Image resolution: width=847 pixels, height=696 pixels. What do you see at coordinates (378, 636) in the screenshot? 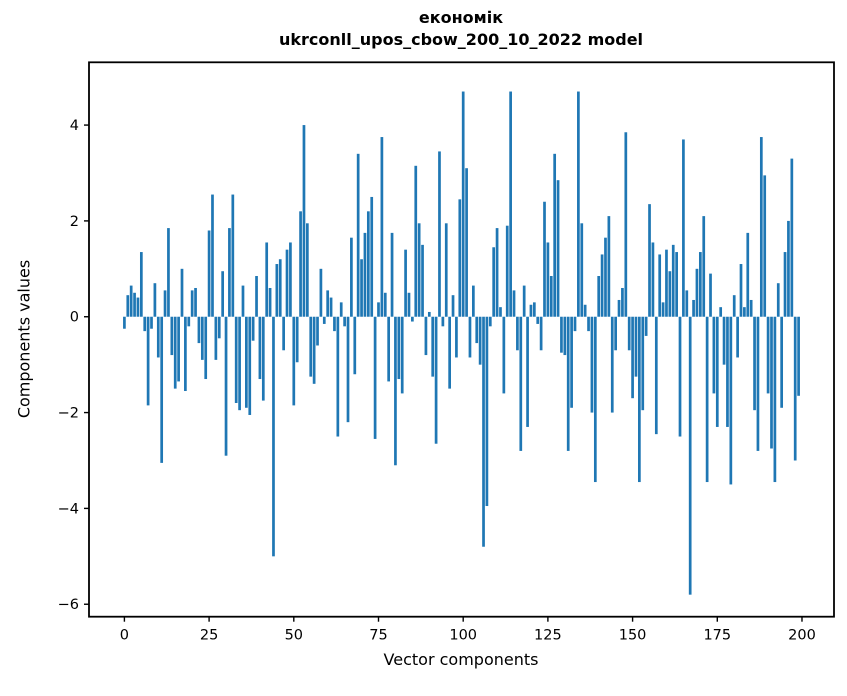
I see `x-tick-label: 75` at bounding box center [378, 636].